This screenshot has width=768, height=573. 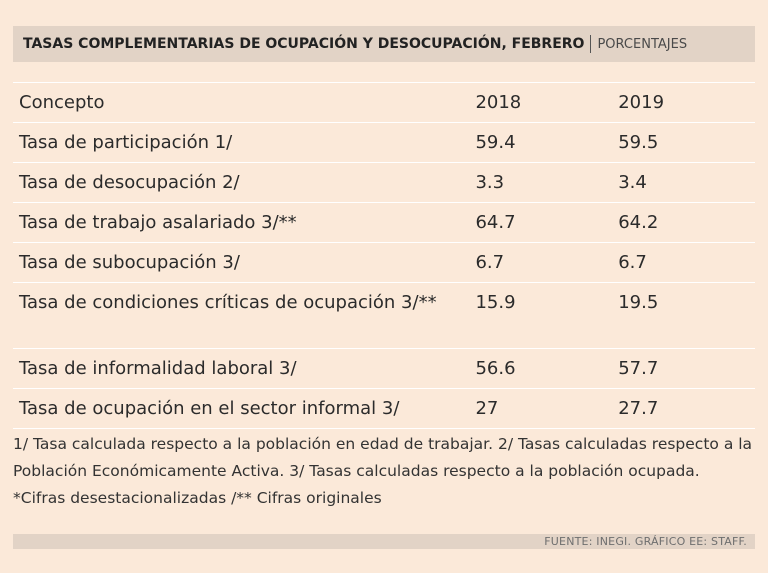 I want to click on row-value-2018: 59.4, so click(x=541, y=142).